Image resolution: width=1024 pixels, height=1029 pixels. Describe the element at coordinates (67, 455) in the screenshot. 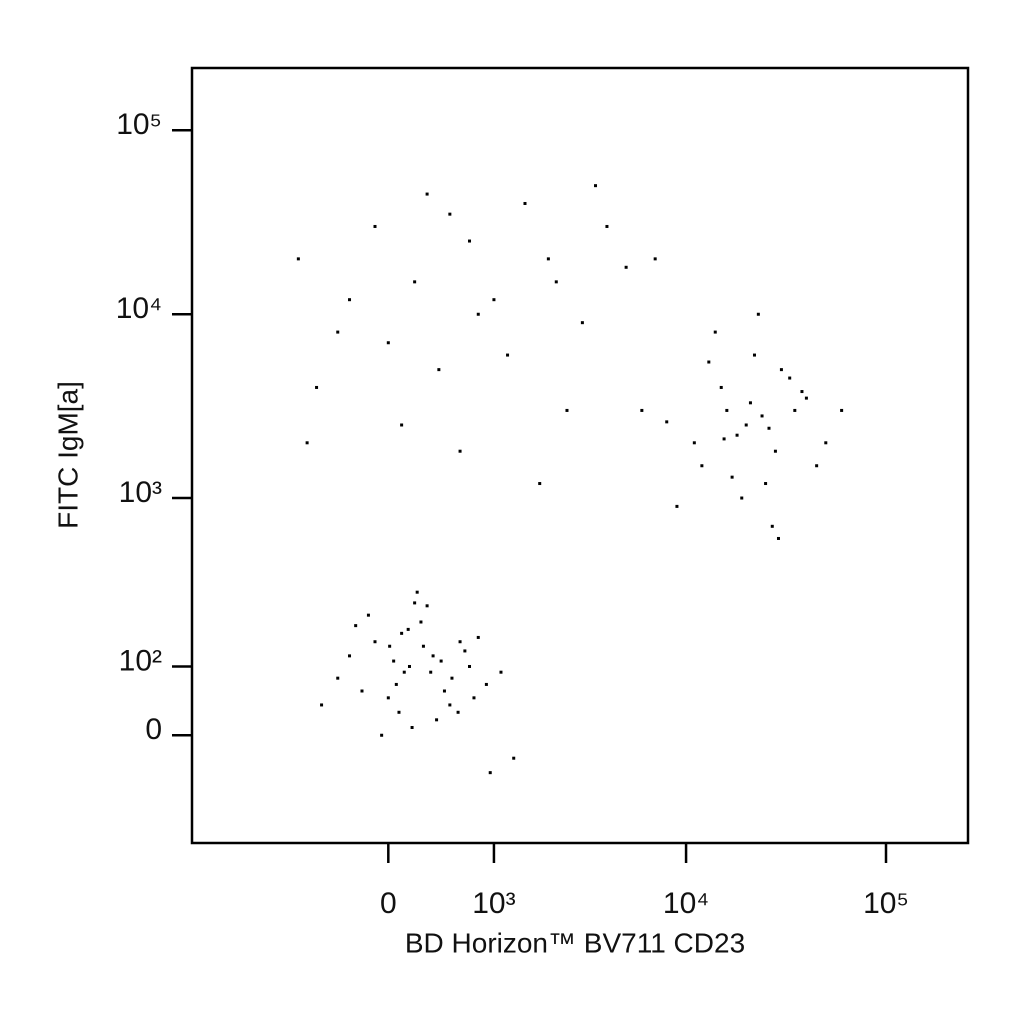

I see `y-axis-title: FITC IgM[a]` at that location.